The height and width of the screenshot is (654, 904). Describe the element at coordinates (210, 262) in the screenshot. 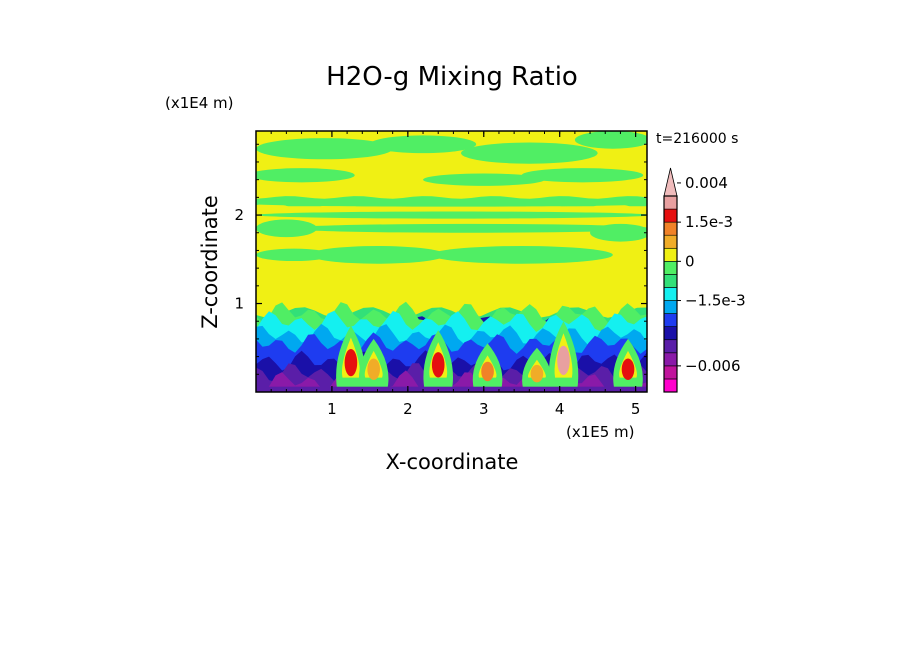

I see `y-axis-label: Z-coordinate` at that location.